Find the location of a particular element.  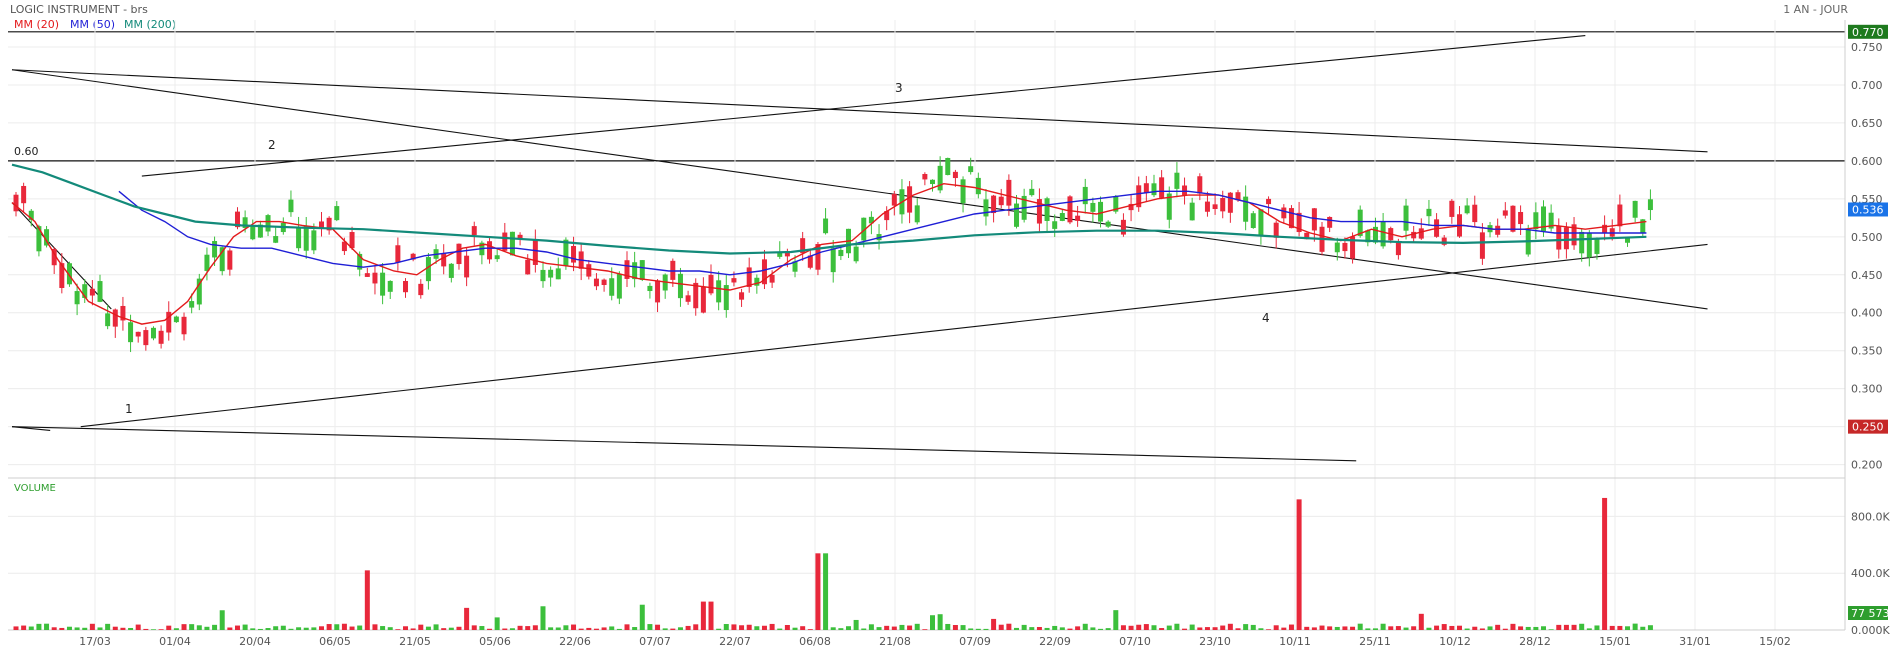

date-tick-label: 07/09 is located at coordinates (975, 641).